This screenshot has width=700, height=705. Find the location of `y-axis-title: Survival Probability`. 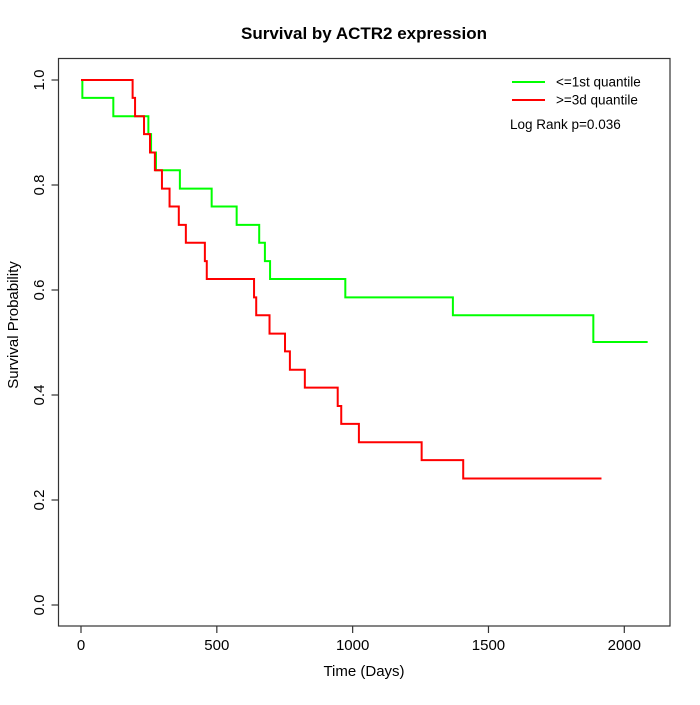

y-axis-title: Survival Probability is located at coordinates (13, 325).